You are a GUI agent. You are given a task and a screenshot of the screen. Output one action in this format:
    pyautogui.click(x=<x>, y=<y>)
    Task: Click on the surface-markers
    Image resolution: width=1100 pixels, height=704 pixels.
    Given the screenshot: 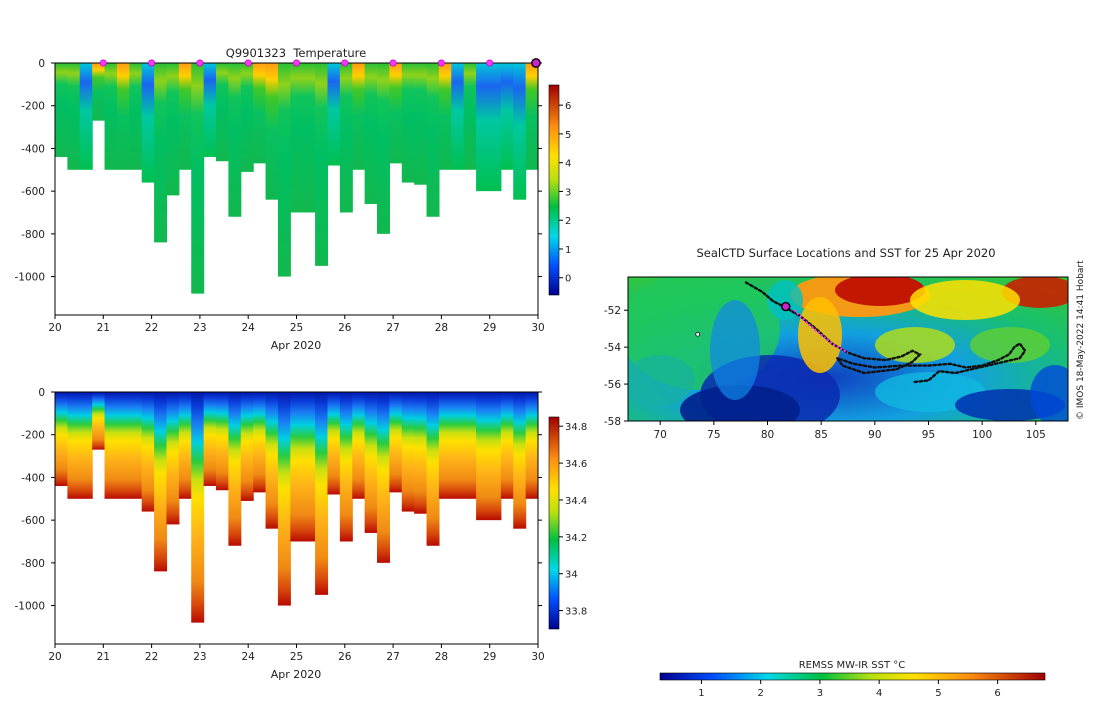 What is the action you would take?
    pyautogui.click(x=320, y=63)
    